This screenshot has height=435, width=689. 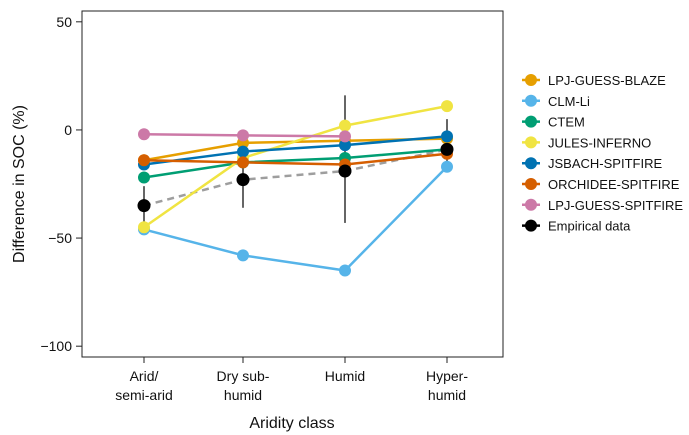 What do you see at coordinates (589, 226) in the screenshot?
I see `legend-label: Empirical data` at bounding box center [589, 226].